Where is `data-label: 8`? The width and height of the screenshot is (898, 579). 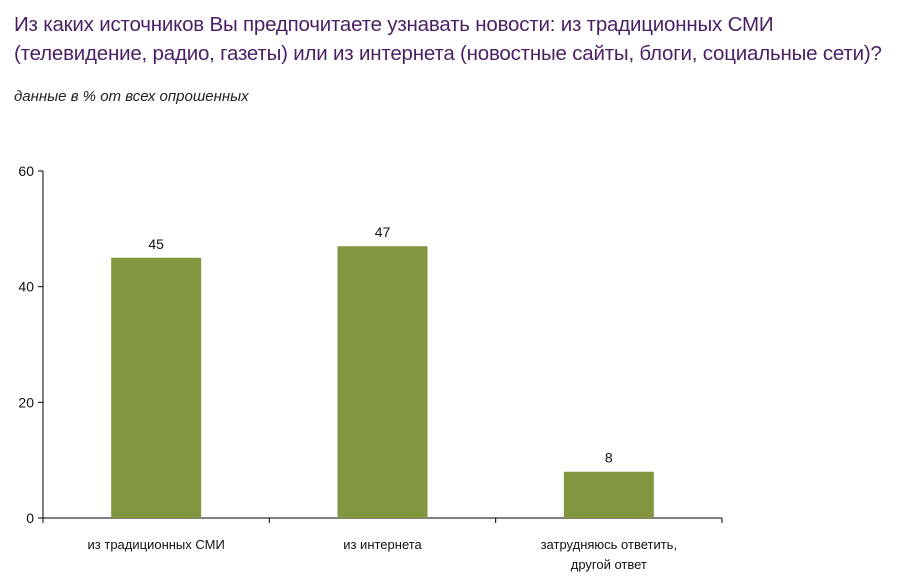 data-label: 8 is located at coordinates (609, 458).